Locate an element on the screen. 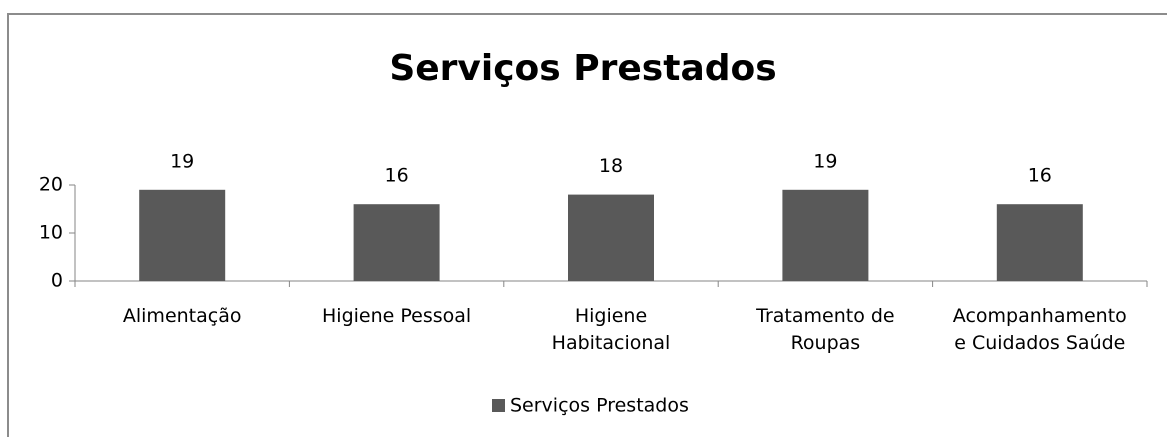 The width and height of the screenshot is (1167, 437). y-tick-label: 10 is located at coordinates (51, 233).